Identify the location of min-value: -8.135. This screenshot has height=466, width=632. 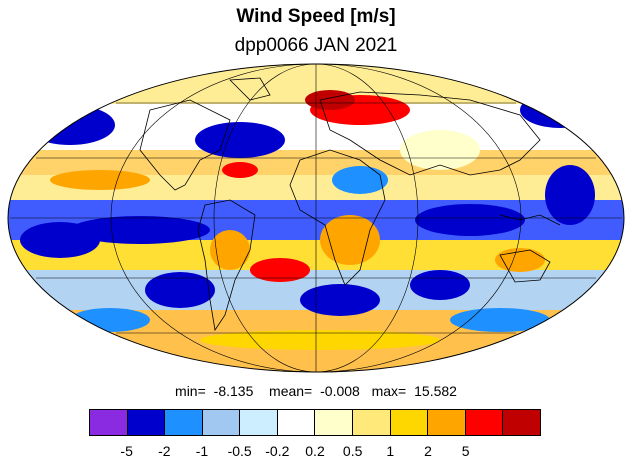
(233, 391).